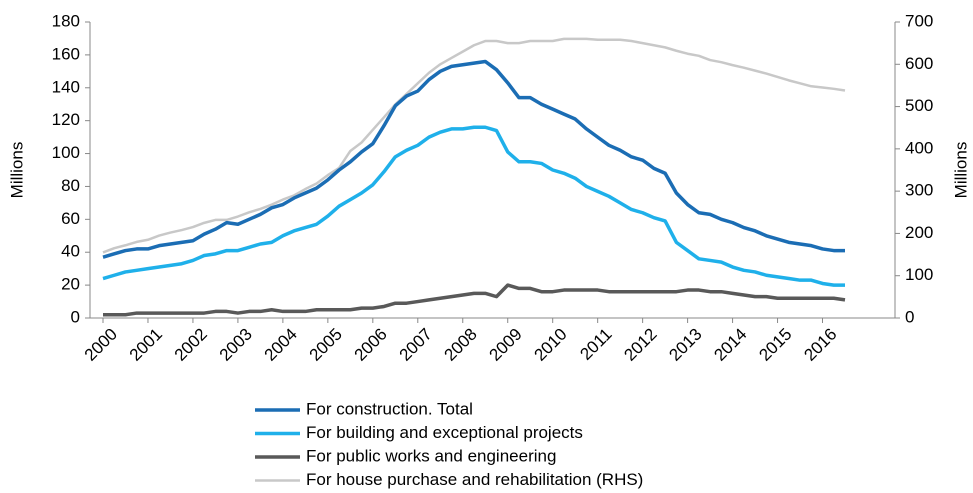  Describe the element at coordinates (70, 185) in the screenshot. I see `y-tick-label: 80` at that location.